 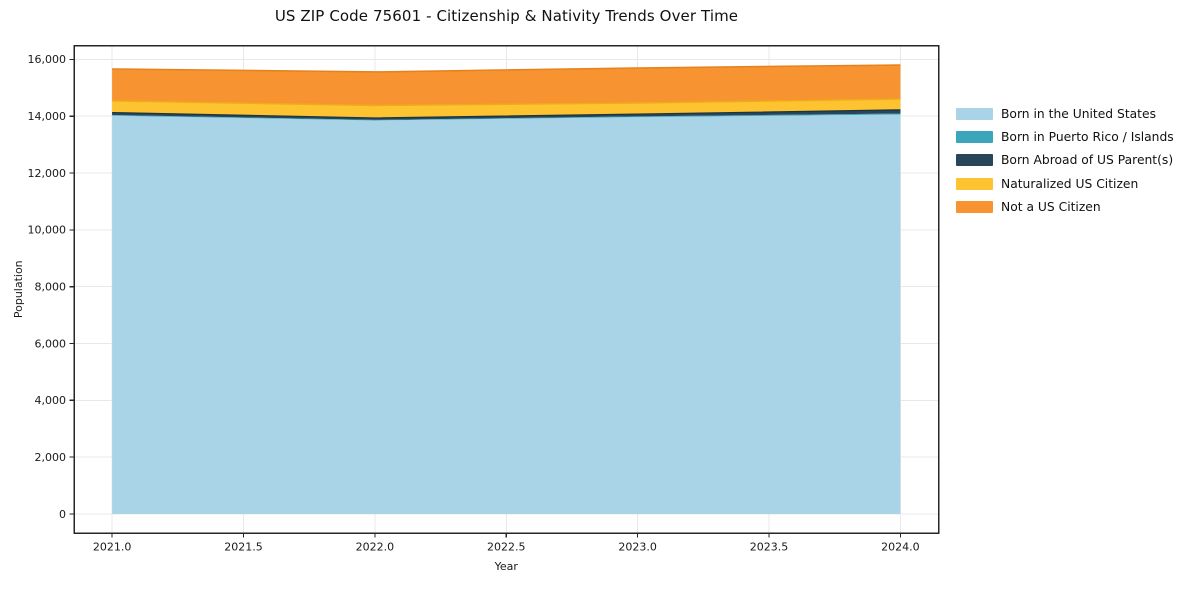 What do you see at coordinates (506, 547) in the screenshot?
I see `x-tick-label: 2022.5` at bounding box center [506, 547].